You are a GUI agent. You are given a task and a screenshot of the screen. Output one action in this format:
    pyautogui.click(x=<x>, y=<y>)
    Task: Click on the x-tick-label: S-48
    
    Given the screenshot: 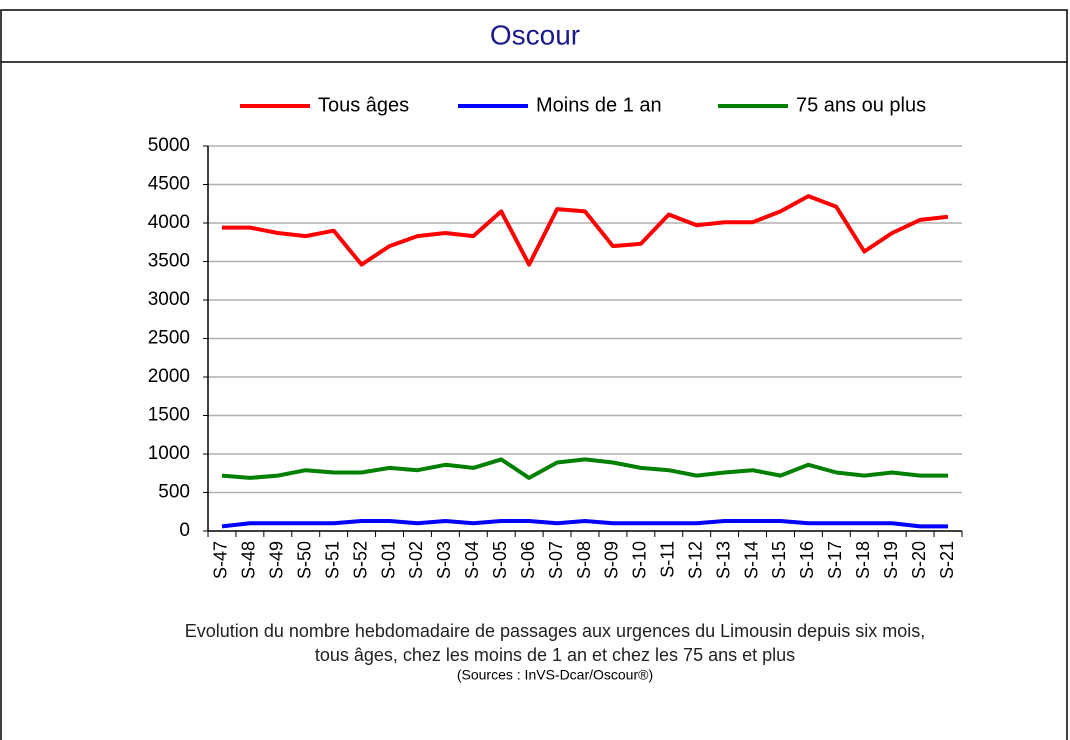 What is the action you would take?
    pyautogui.click(x=249, y=560)
    